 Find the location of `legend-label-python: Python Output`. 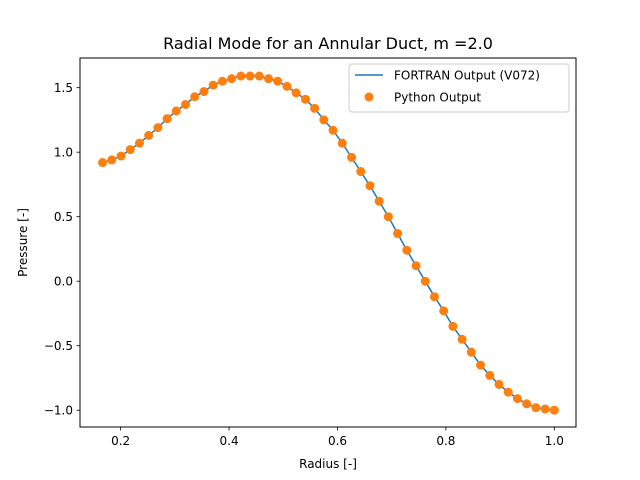

legend-label-python: Python Output is located at coordinates (437, 98).